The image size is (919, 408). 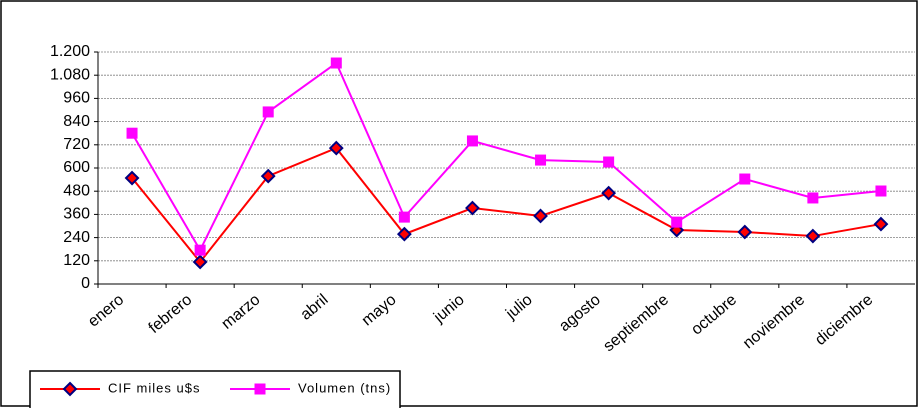 I want to click on legend-label: Volumen (tns), so click(x=344, y=387).